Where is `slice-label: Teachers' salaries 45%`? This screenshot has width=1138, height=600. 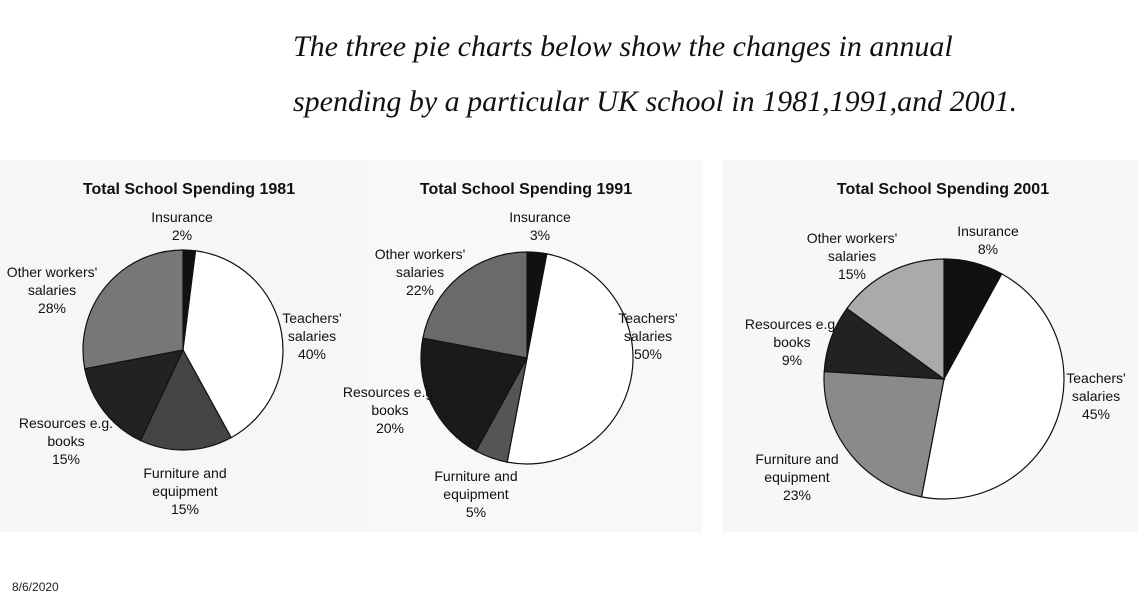
slice-label: Teachers' salaries 45% is located at coordinates (1089, 396).